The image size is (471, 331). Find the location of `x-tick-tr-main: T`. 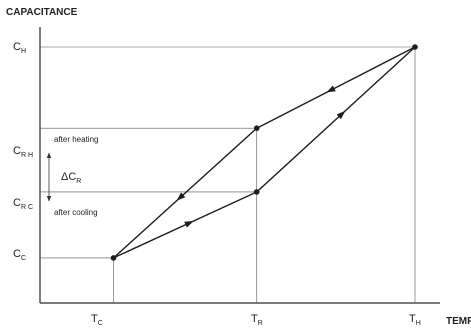

x-tick-tr-main: T is located at coordinates (254, 319).